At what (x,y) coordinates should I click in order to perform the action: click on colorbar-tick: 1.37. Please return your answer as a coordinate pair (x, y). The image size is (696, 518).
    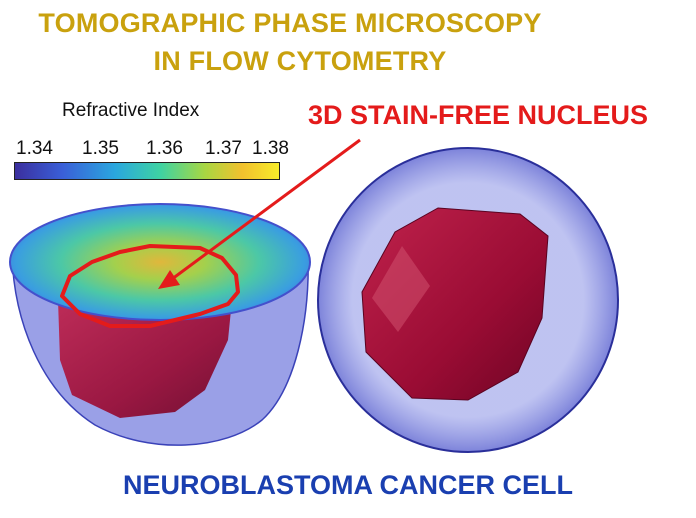
    Looking at the image, I should click on (223, 148).